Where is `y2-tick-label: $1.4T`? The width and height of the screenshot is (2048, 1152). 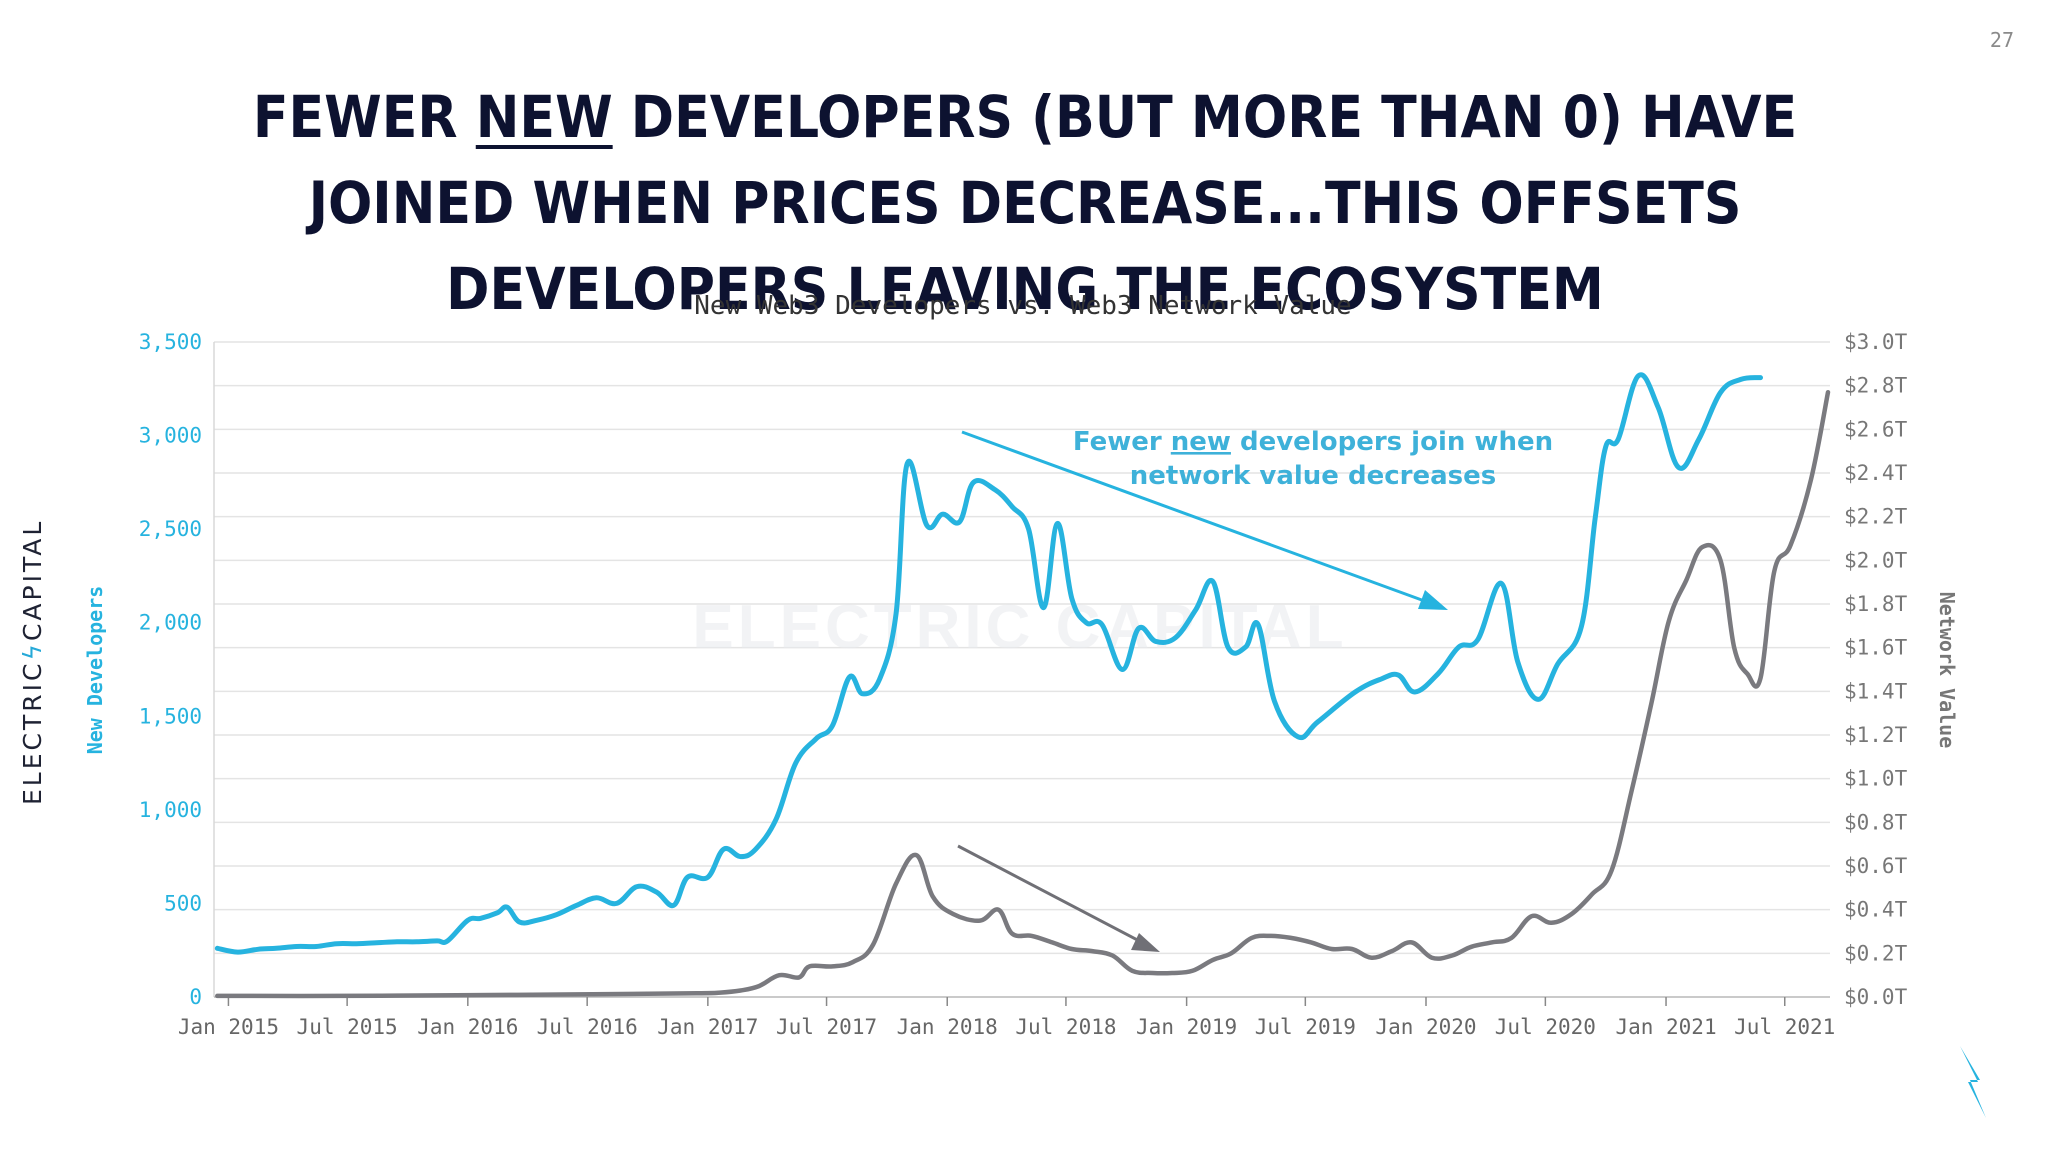
y2-tick-label: $1.4T is located at coordinates (1876, 691).